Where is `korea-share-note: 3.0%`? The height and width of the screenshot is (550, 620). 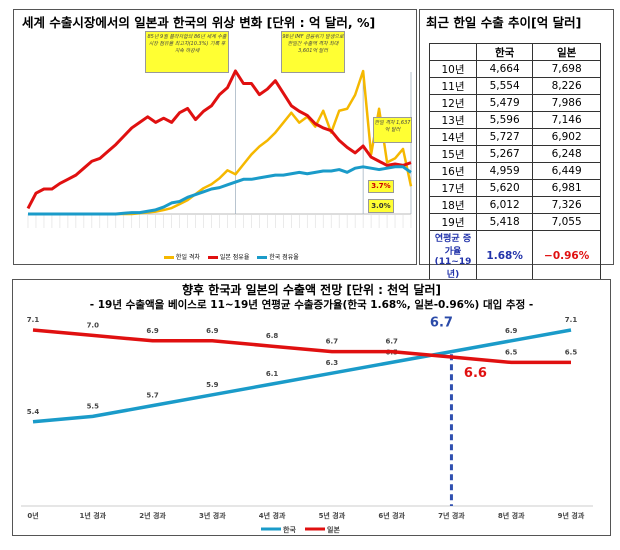 korea-share-note: 3.0% is located at coordinates (381, 206).